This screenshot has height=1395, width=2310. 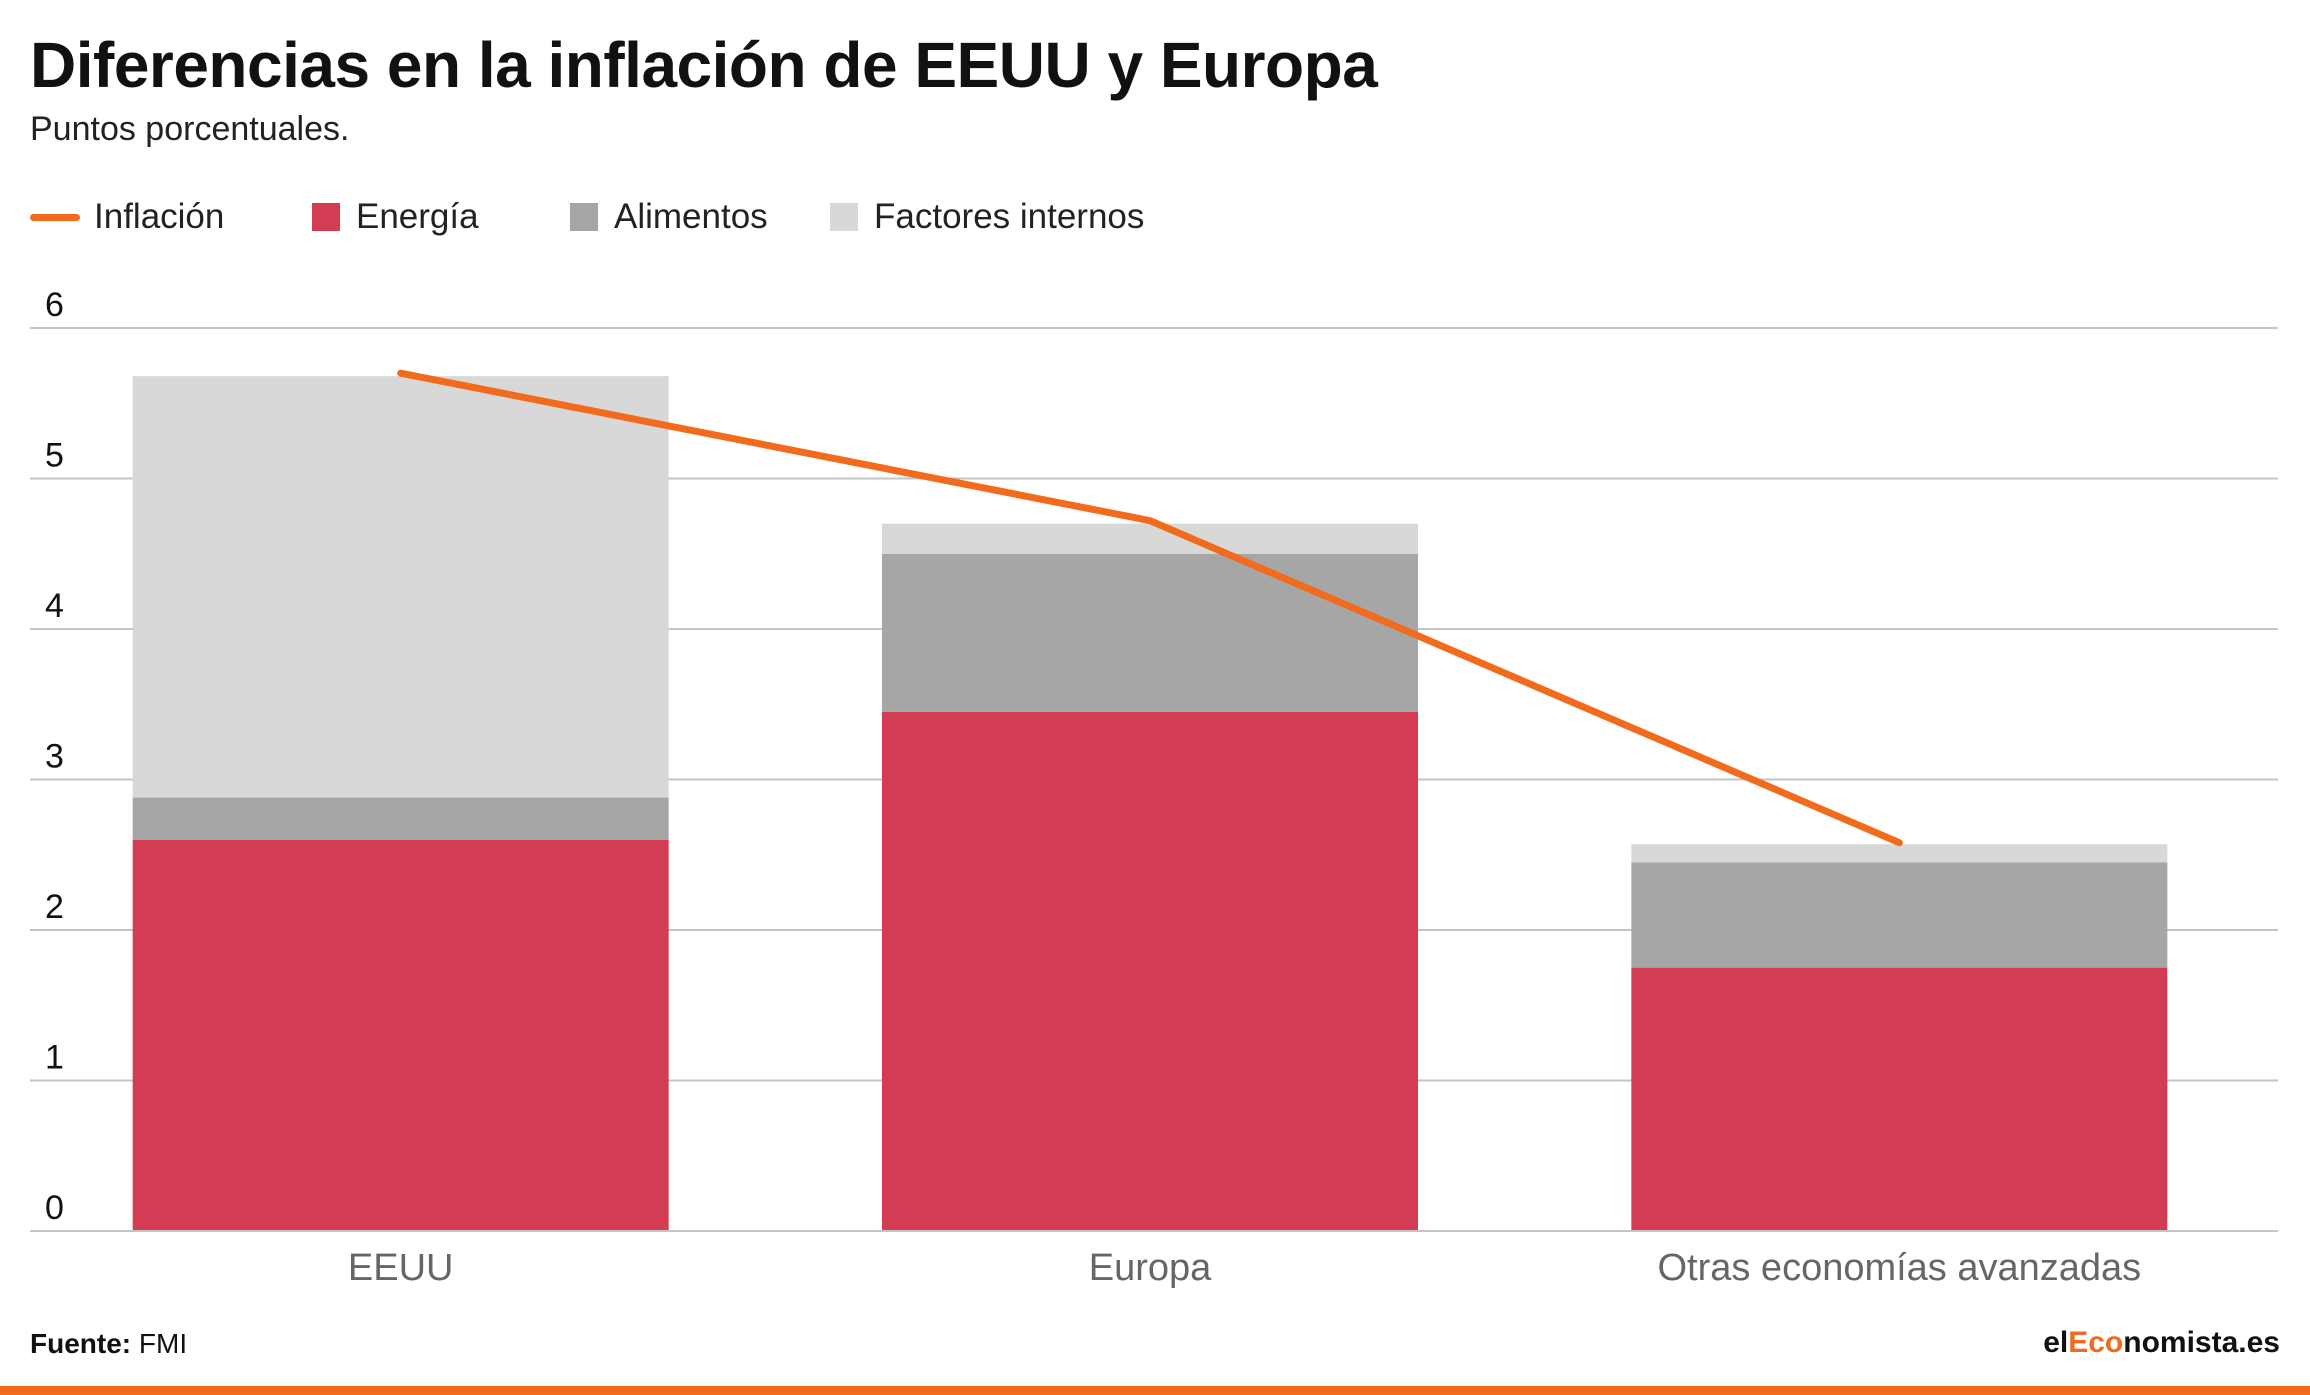 I want to click on brand-suffix: nomista.es, so click(x=2201, y=1342).